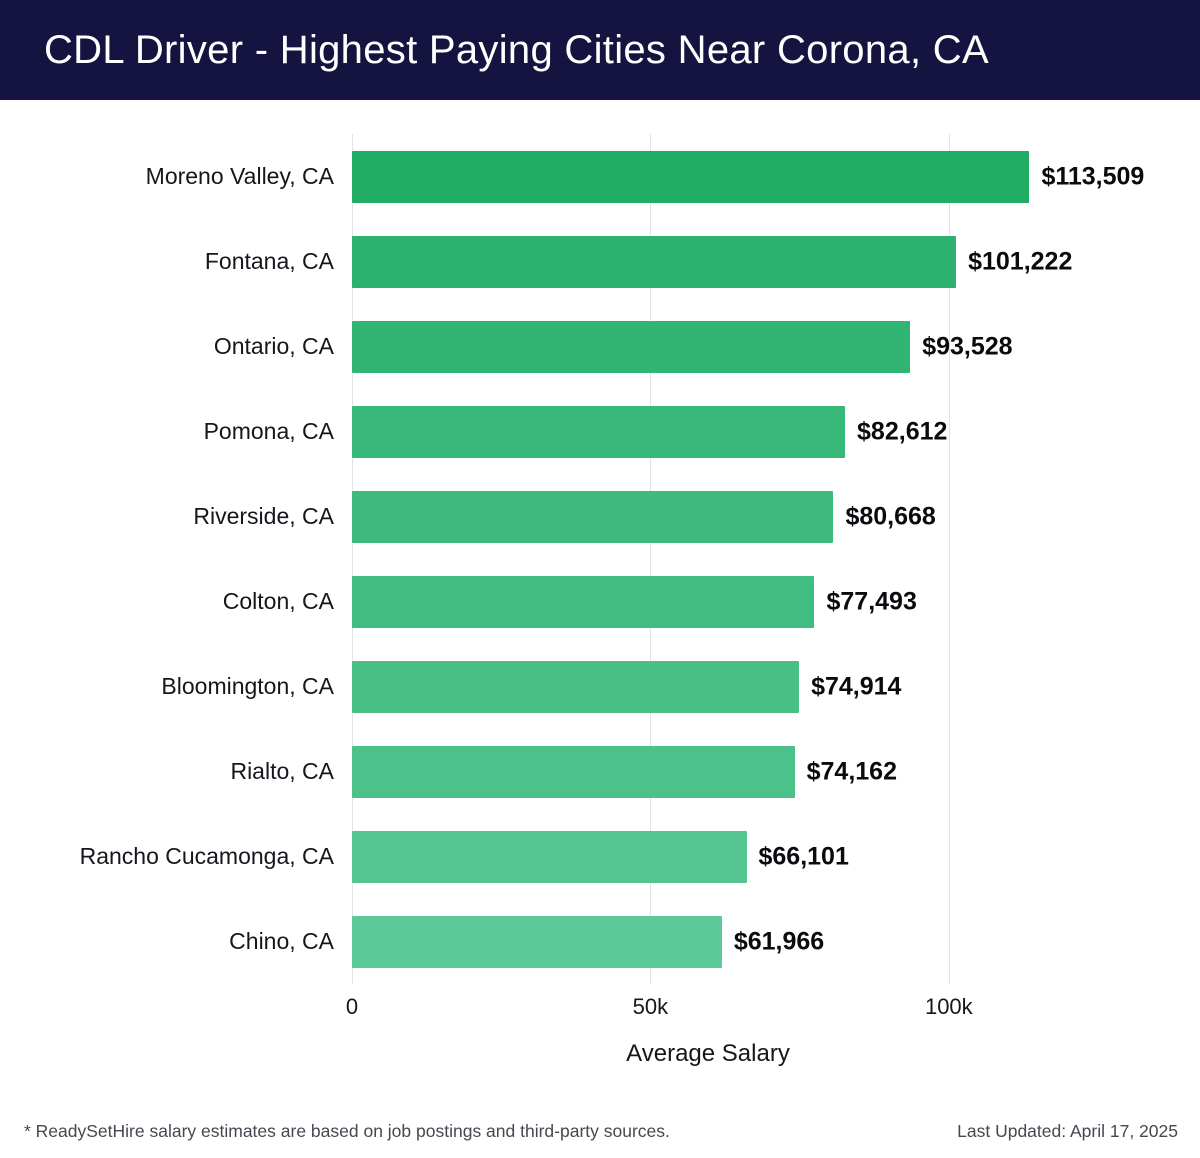 The width and height of the screenshot is (1200, 1158). I want to click on bar-plot-cell: $80,668, so click(708, 516).